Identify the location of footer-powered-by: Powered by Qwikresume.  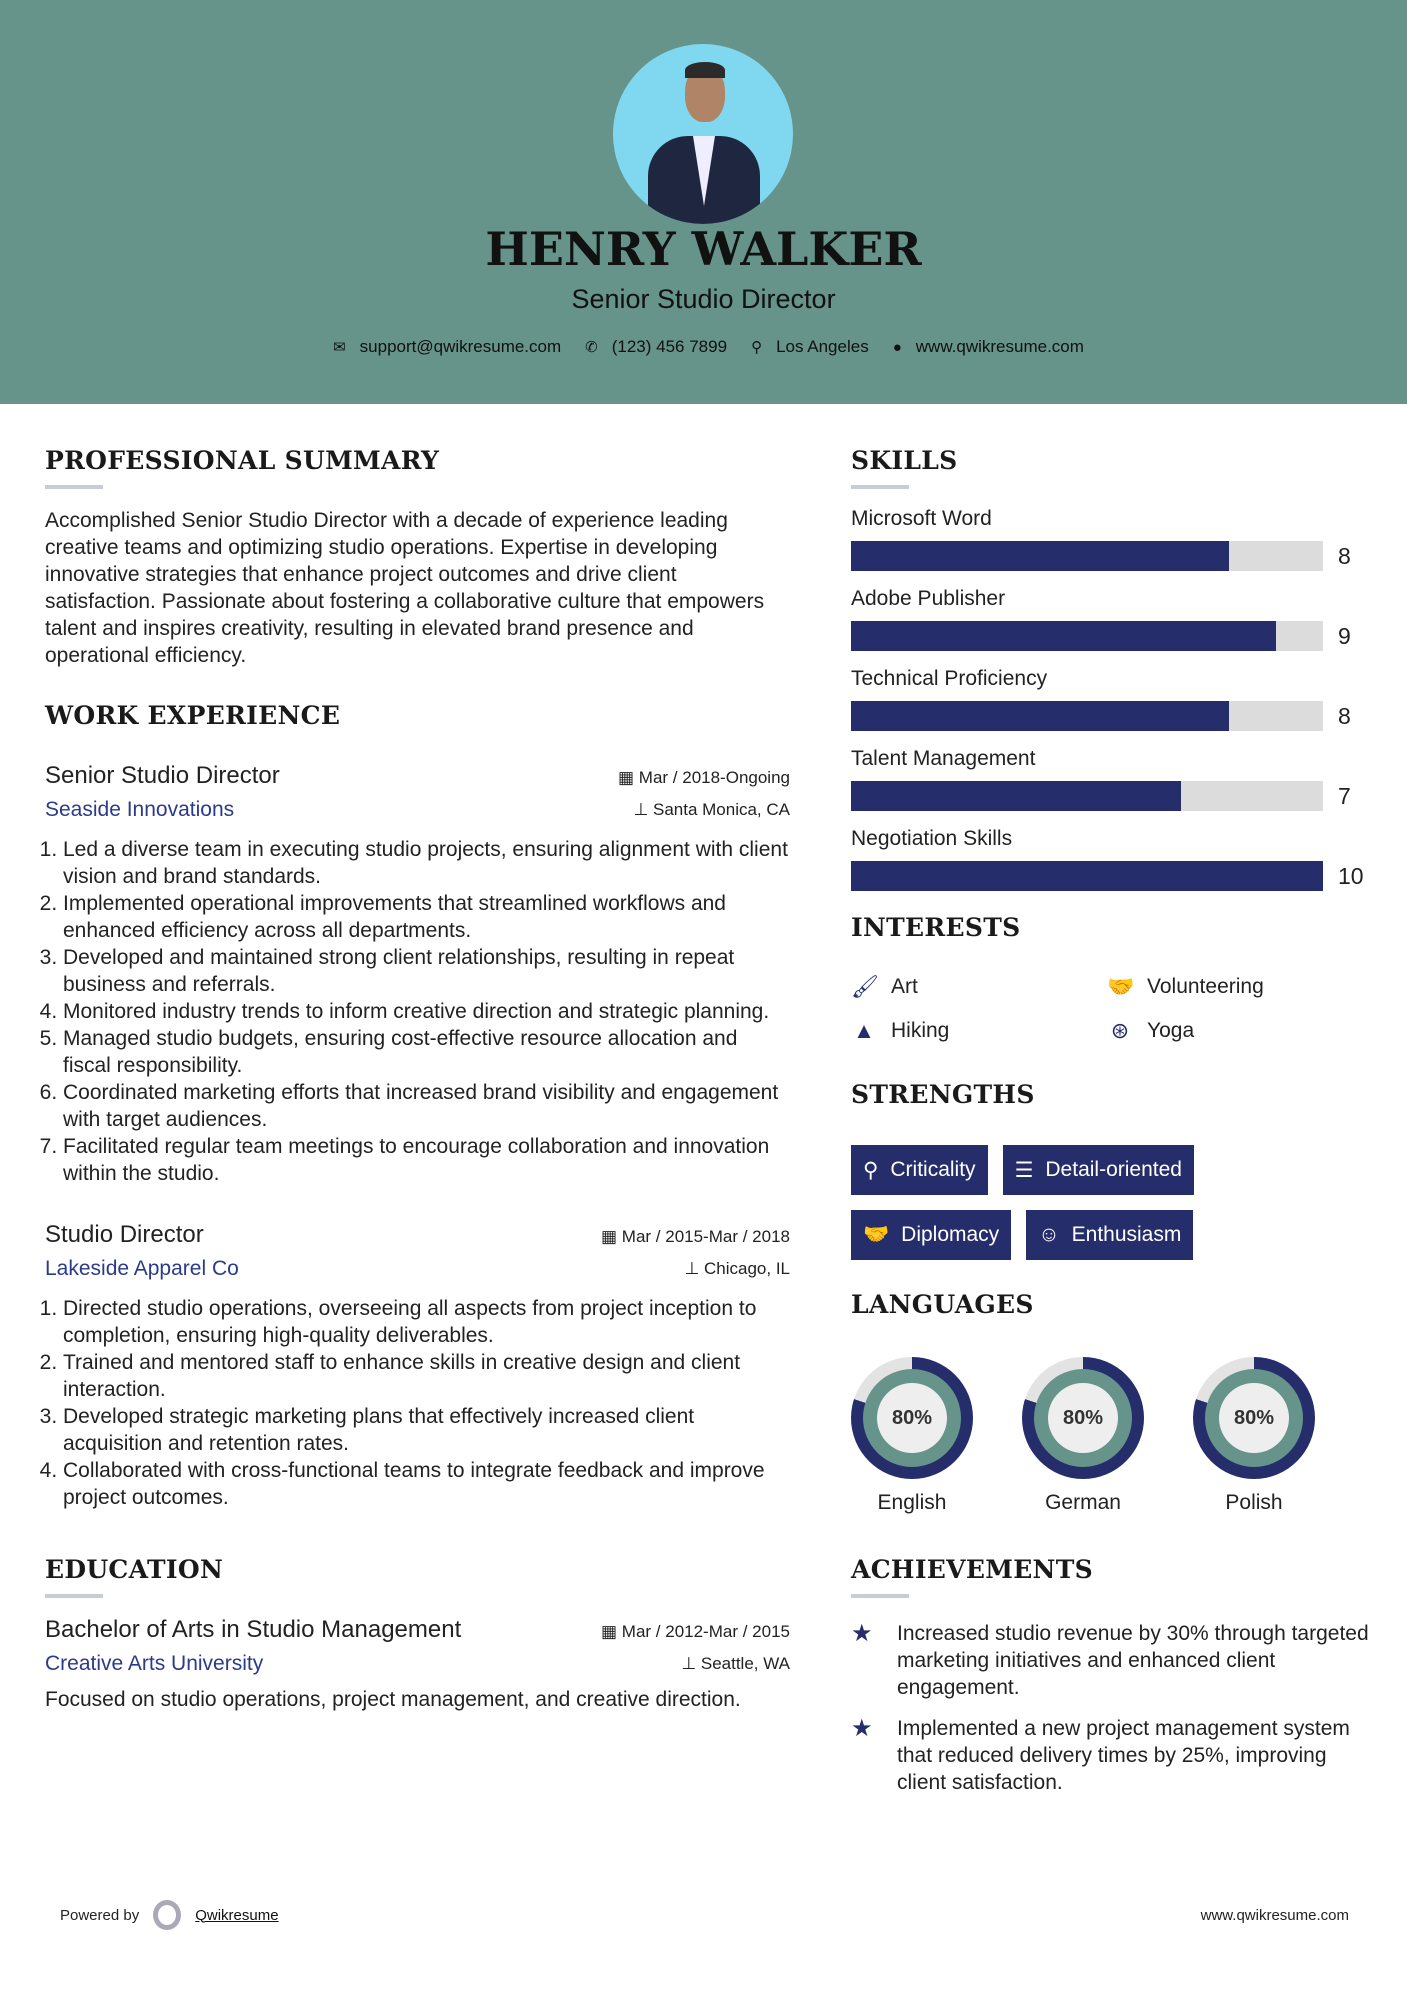
(169, 1915).